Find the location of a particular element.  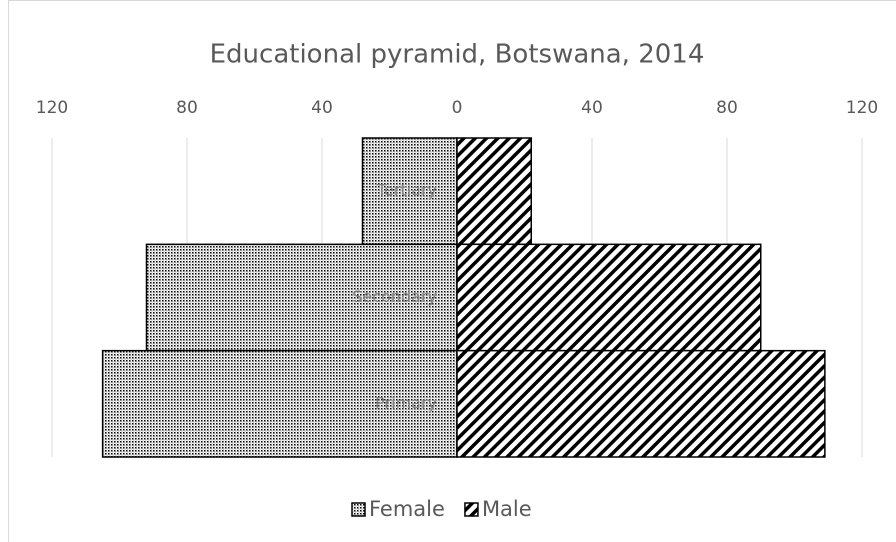

legend-label: Female is located at coordinates (407, 509).